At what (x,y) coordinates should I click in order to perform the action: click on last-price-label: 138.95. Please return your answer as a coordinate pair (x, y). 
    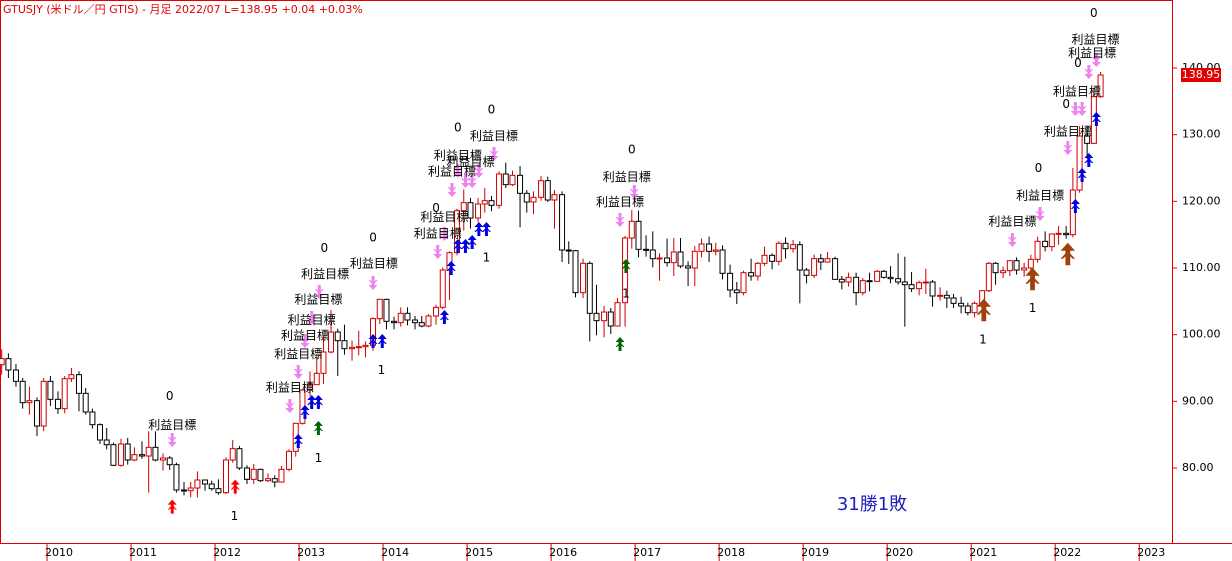
    Looking at the image, I should click on (1201, 74).